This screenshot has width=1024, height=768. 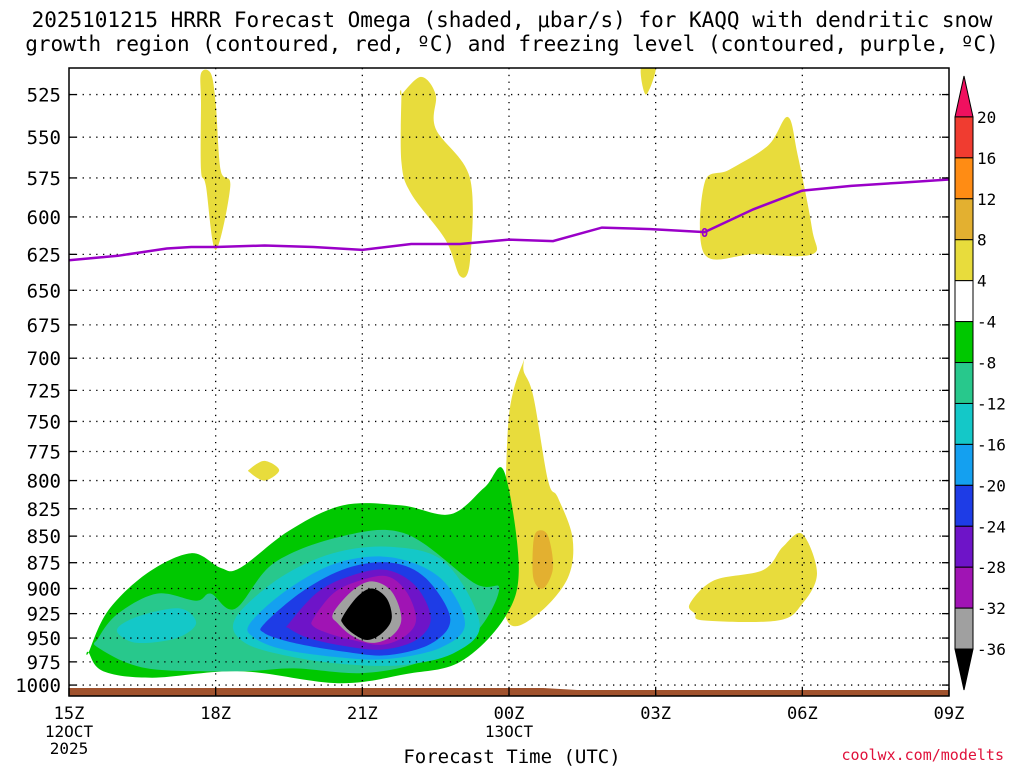 What do you see at coordinates (44, 422) in the screenshot?
I see `ytick-label-750: 750` at bounding box center [44, 422].